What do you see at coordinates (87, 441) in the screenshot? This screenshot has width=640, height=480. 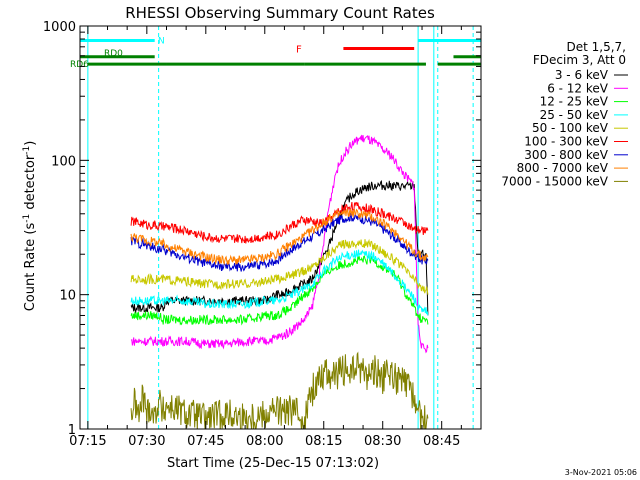 I see `x-tick-label-0: 07:15` at bounding box center [87, 441].